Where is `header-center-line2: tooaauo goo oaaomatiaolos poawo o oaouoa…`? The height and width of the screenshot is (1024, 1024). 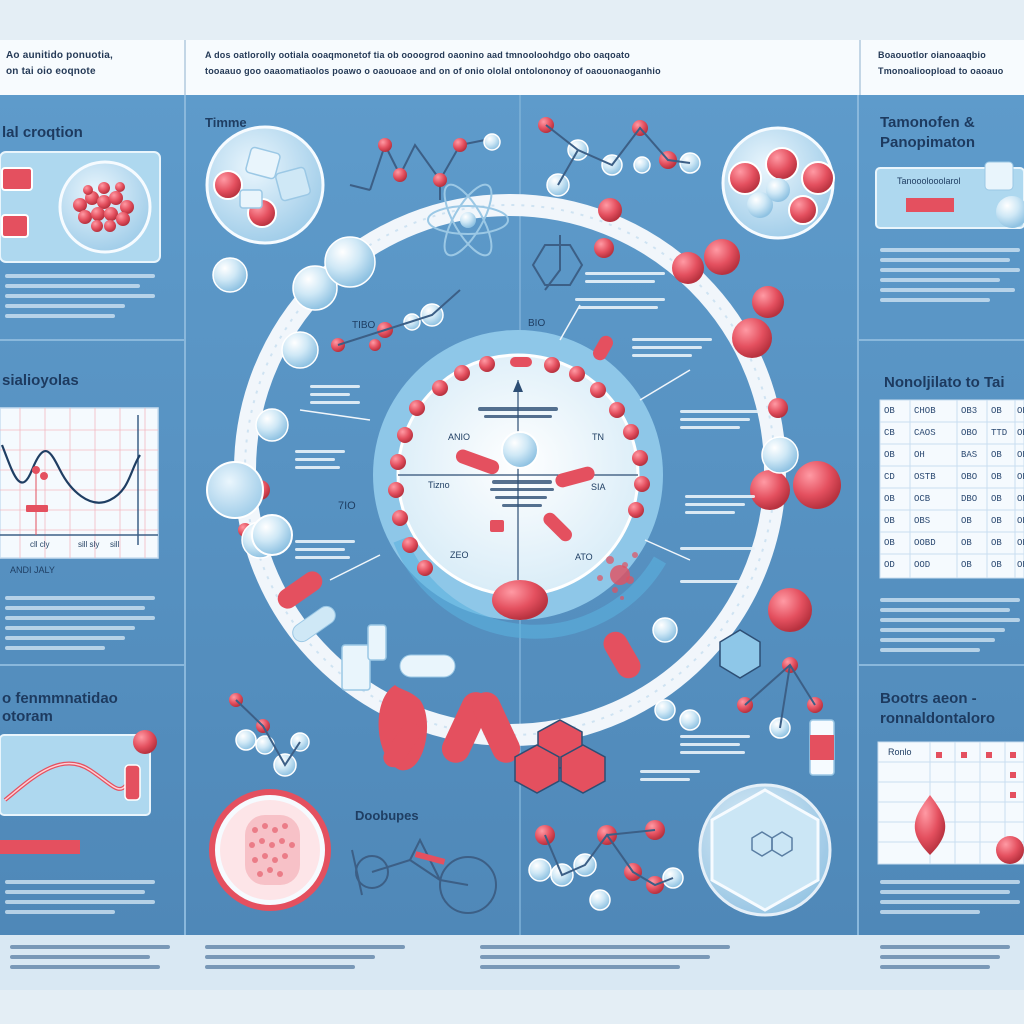
header-center-line2: tooaauo goo oaaomatiaolos poawo o oaouoa… is located at coordinates (433, 71).